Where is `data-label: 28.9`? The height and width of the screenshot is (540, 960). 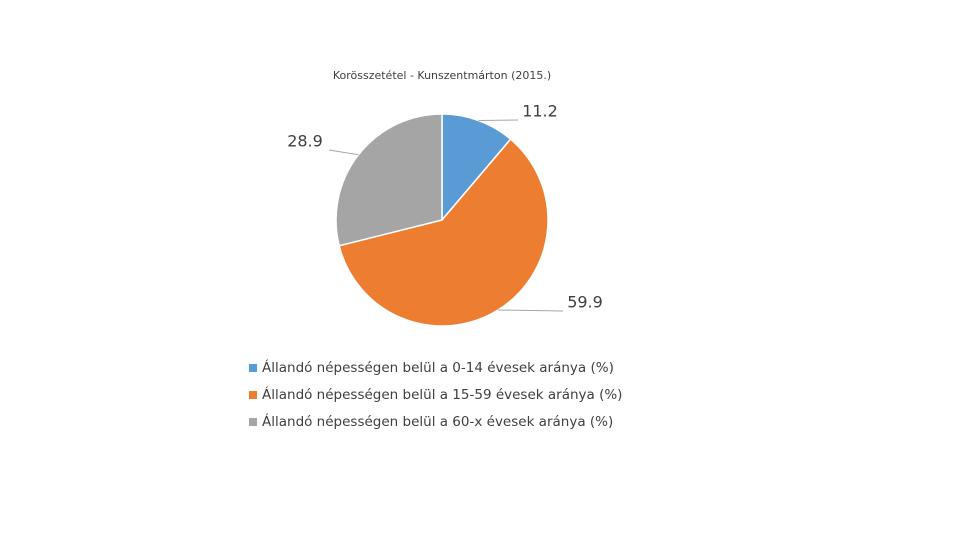
data-label: 28.9 is located at coordinates (305, 141).